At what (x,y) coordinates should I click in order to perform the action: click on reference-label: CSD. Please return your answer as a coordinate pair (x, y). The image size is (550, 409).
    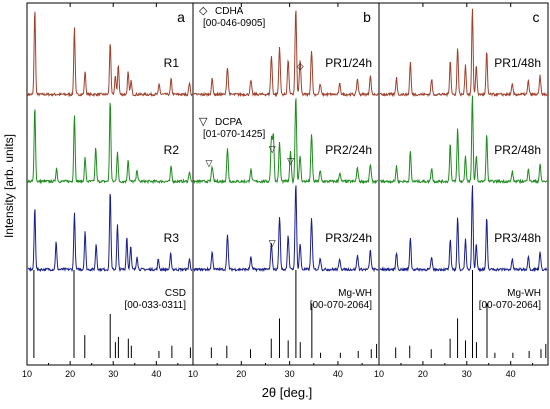
    Looking at the image, I should click on (175, 293).